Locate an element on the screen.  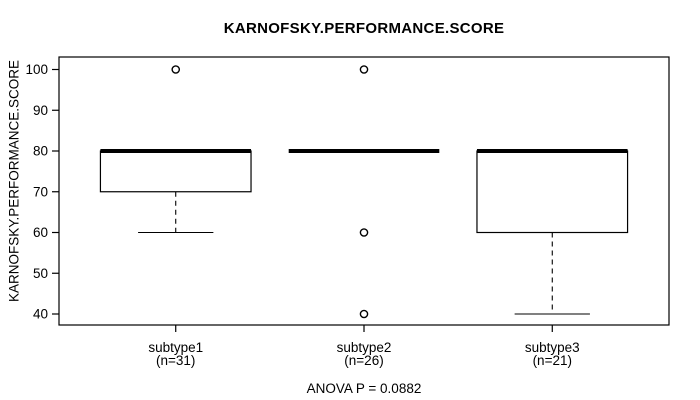
y-tick-label: 80 is located at coordinates (40, 151).